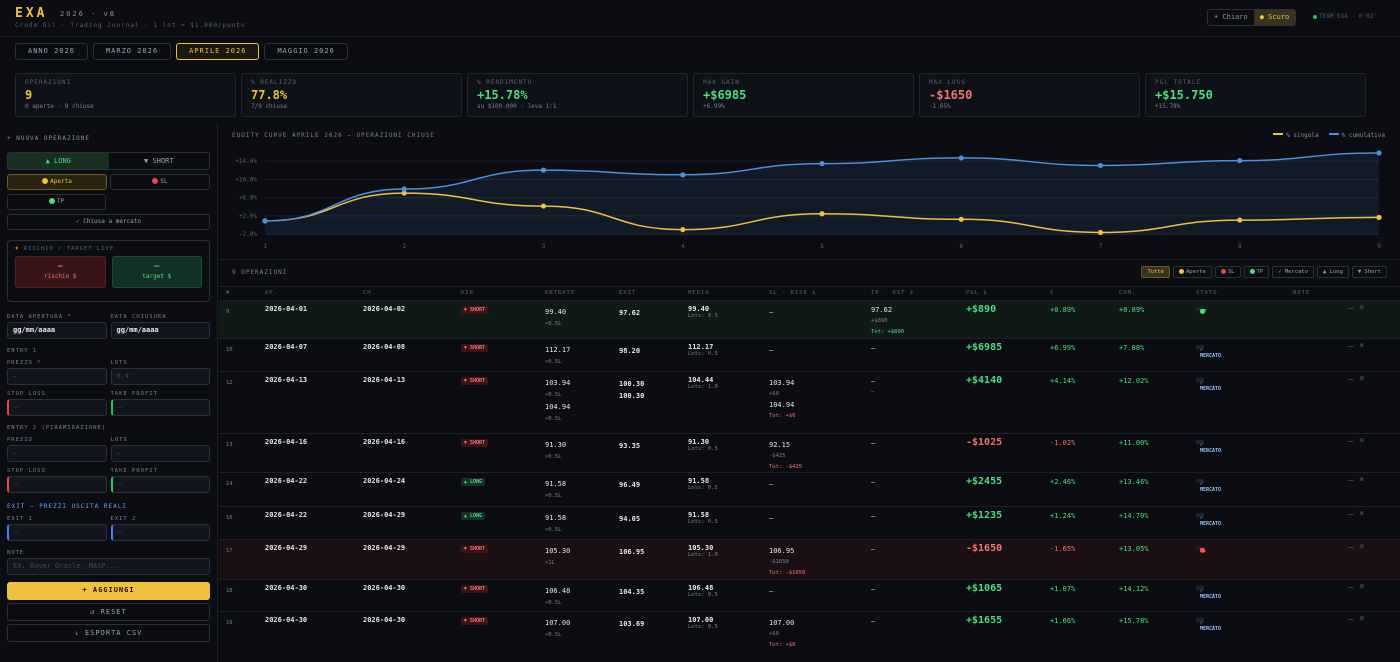 The image size is (1400, 662). Describe the element at coordinates (306, 51) in the screenshot. I see `tab-maggio: MAGGIO 2026` at that location.